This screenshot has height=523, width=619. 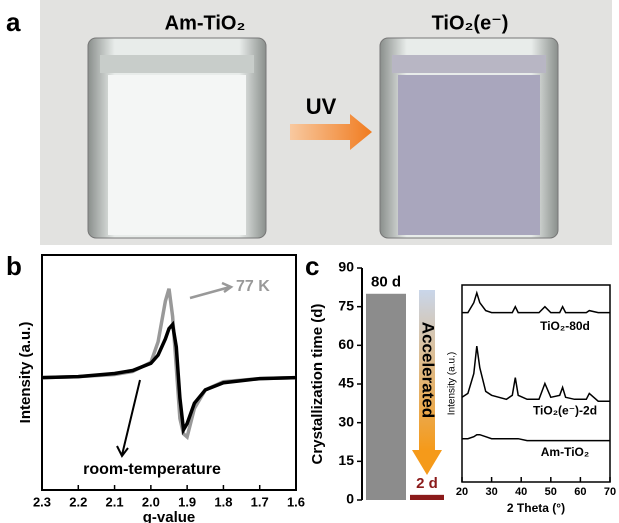 I want to click on x-tick-label: 1.8, so click(x=223, y=501).